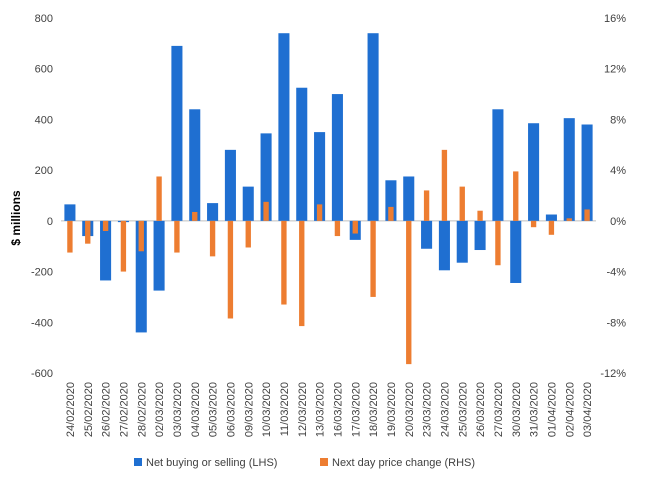  I want to click on x-tick-label: 19/03/2020, so click(392, 409).